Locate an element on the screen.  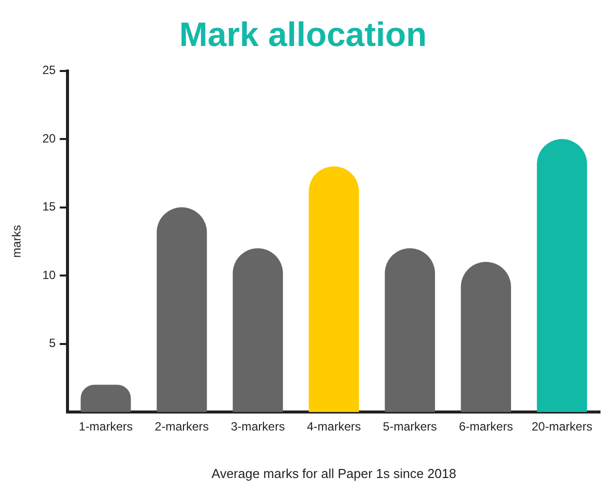
chart-title: Mark allocation is located at coordinates (303, 35).